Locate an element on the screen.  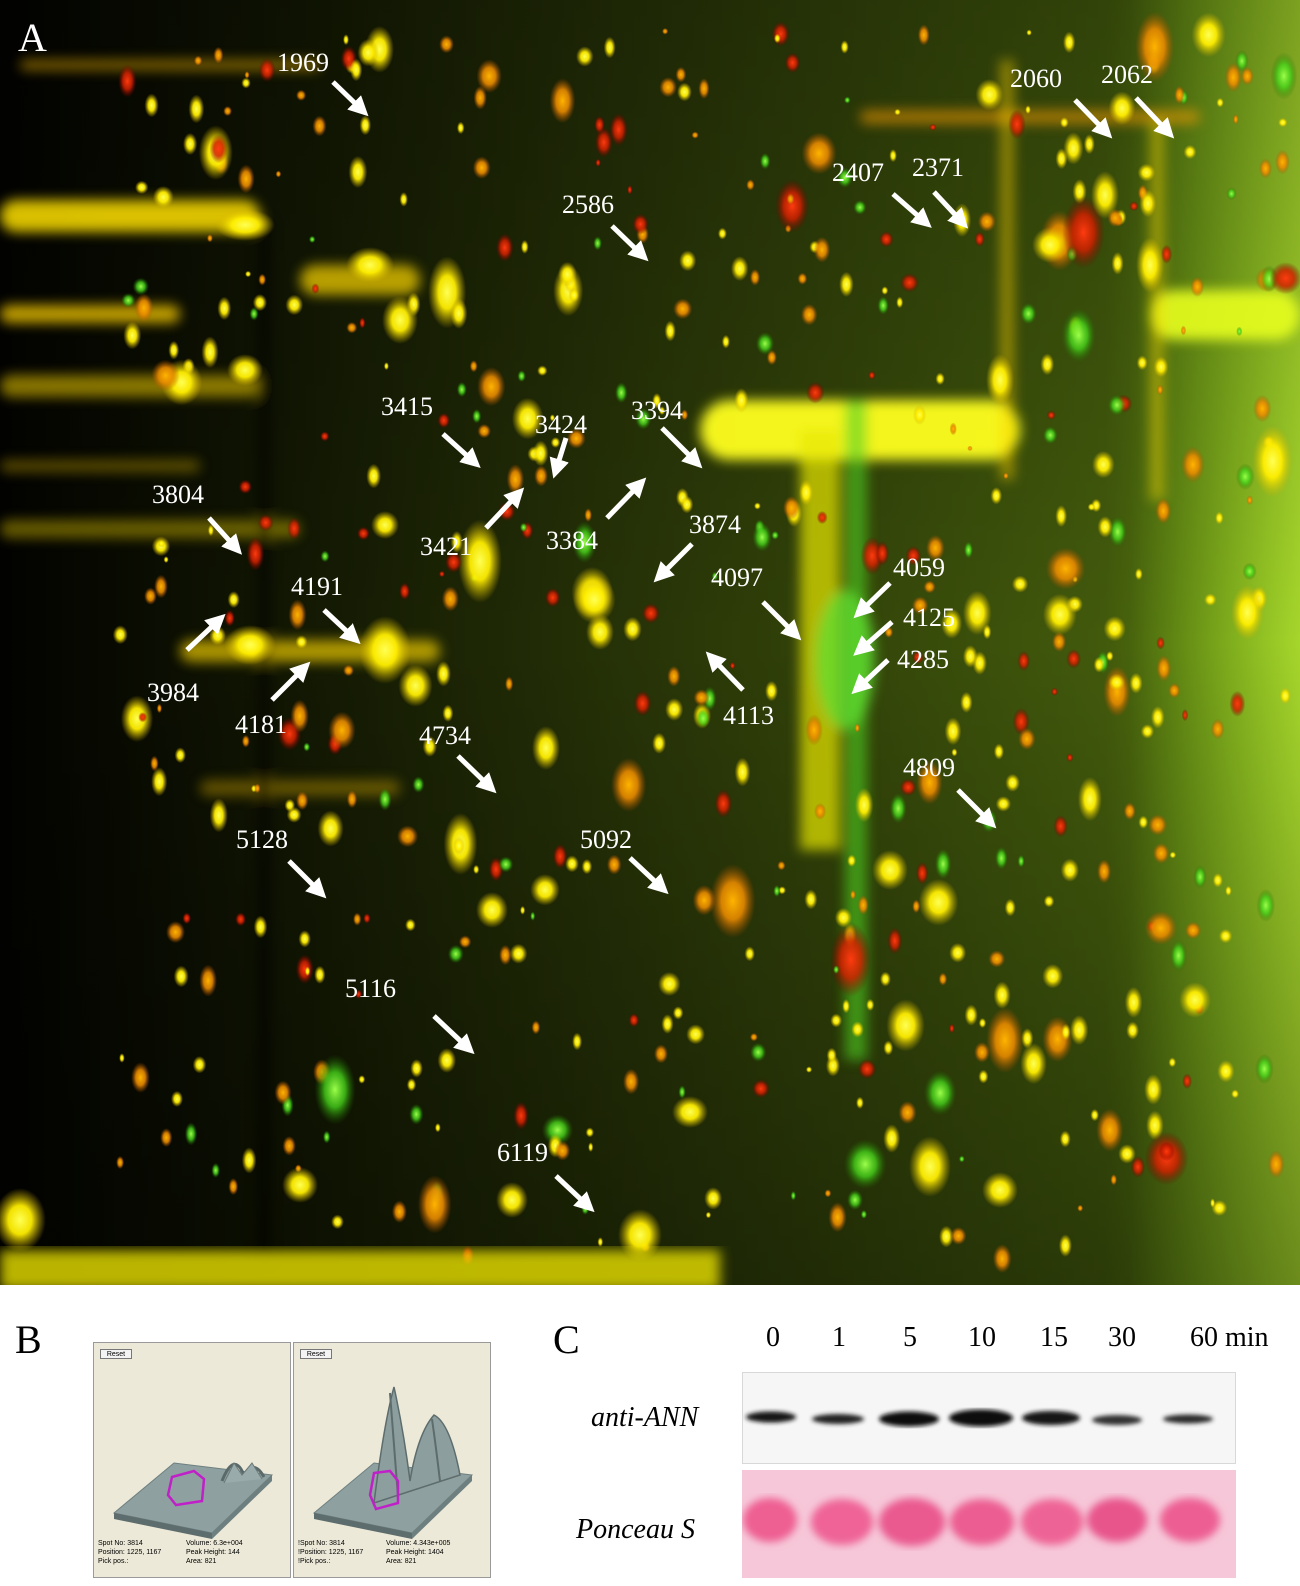
spot-label-3415: 3415 is located at coordinates (407, 406).